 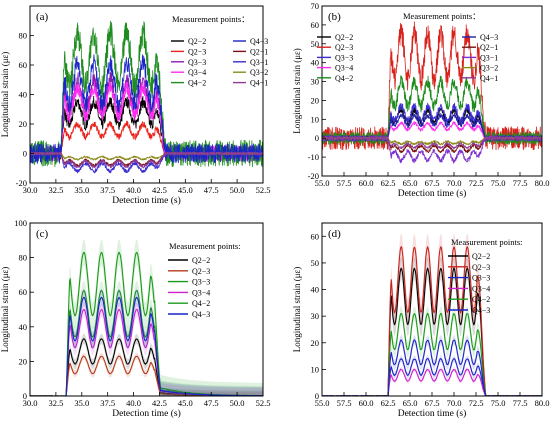 What do you see at coordinates (259, 51) in the screenshot?
I see `legend-label: Q2−1` at bounding box center [259, 51].